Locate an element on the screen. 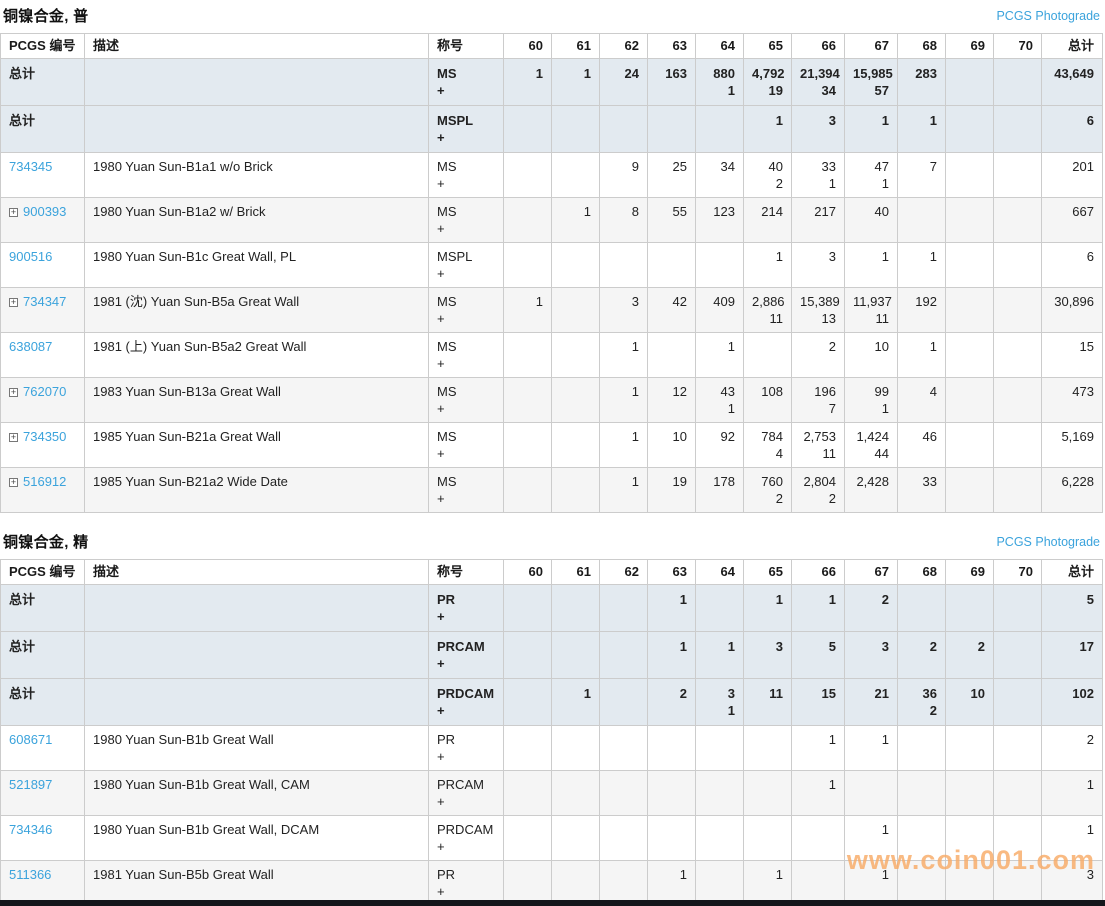  grade-cell-68: 46 is located at coordinates (921, 445).